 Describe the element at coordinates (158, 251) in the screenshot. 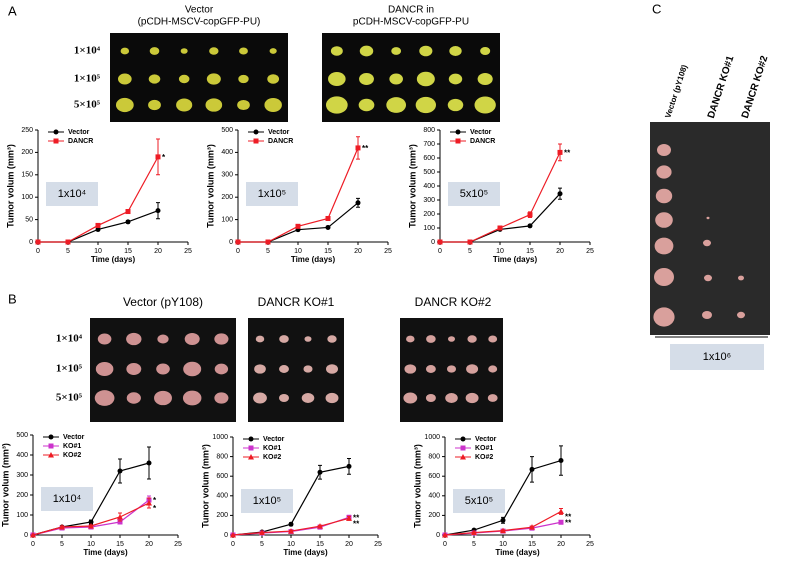

I see `x-tick-label: 20` at that location.